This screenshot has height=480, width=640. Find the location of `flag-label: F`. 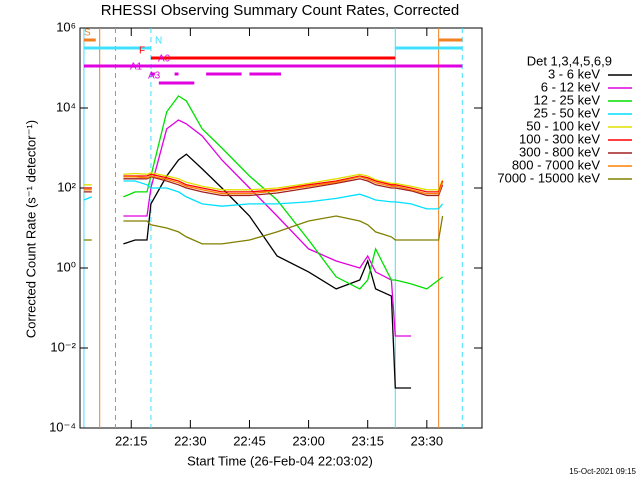

flag-label: F is located at coordinates (142, 51).